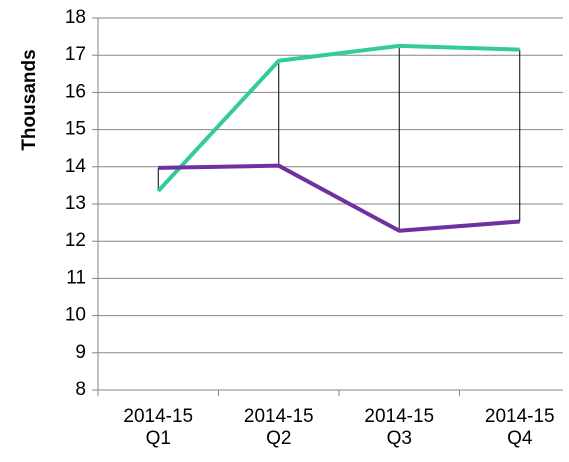 This screenshot has height=462, width=569. What do you see at coordinates (75, 91) in the screenshot?
I see `y-tick-label: 16` at bounding box center [75, 91].